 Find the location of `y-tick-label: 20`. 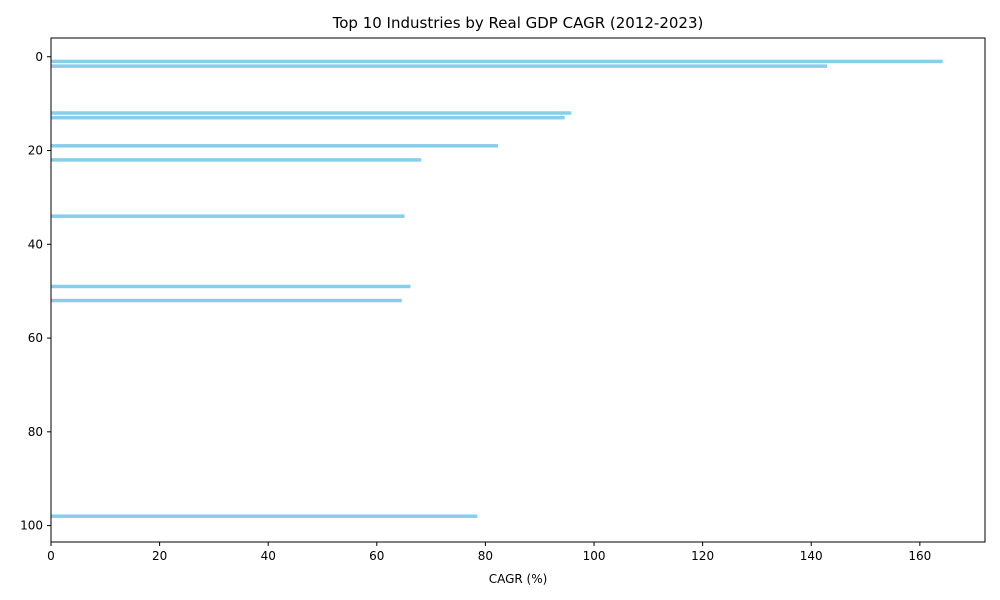

y-tick-label: 20 is located at coordinates (35, 151).